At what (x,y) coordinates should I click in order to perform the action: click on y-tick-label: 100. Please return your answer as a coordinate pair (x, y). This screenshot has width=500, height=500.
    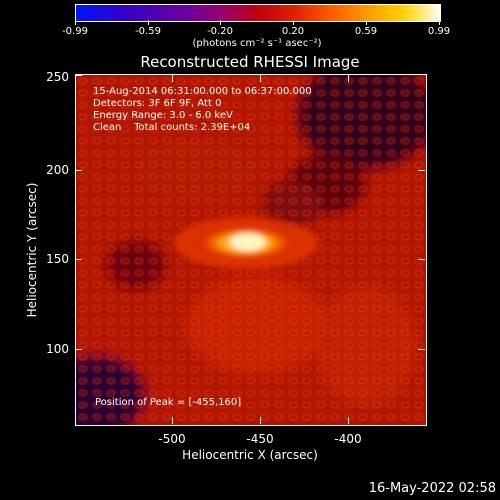
    Looking at the image, I should click on (57, 349).